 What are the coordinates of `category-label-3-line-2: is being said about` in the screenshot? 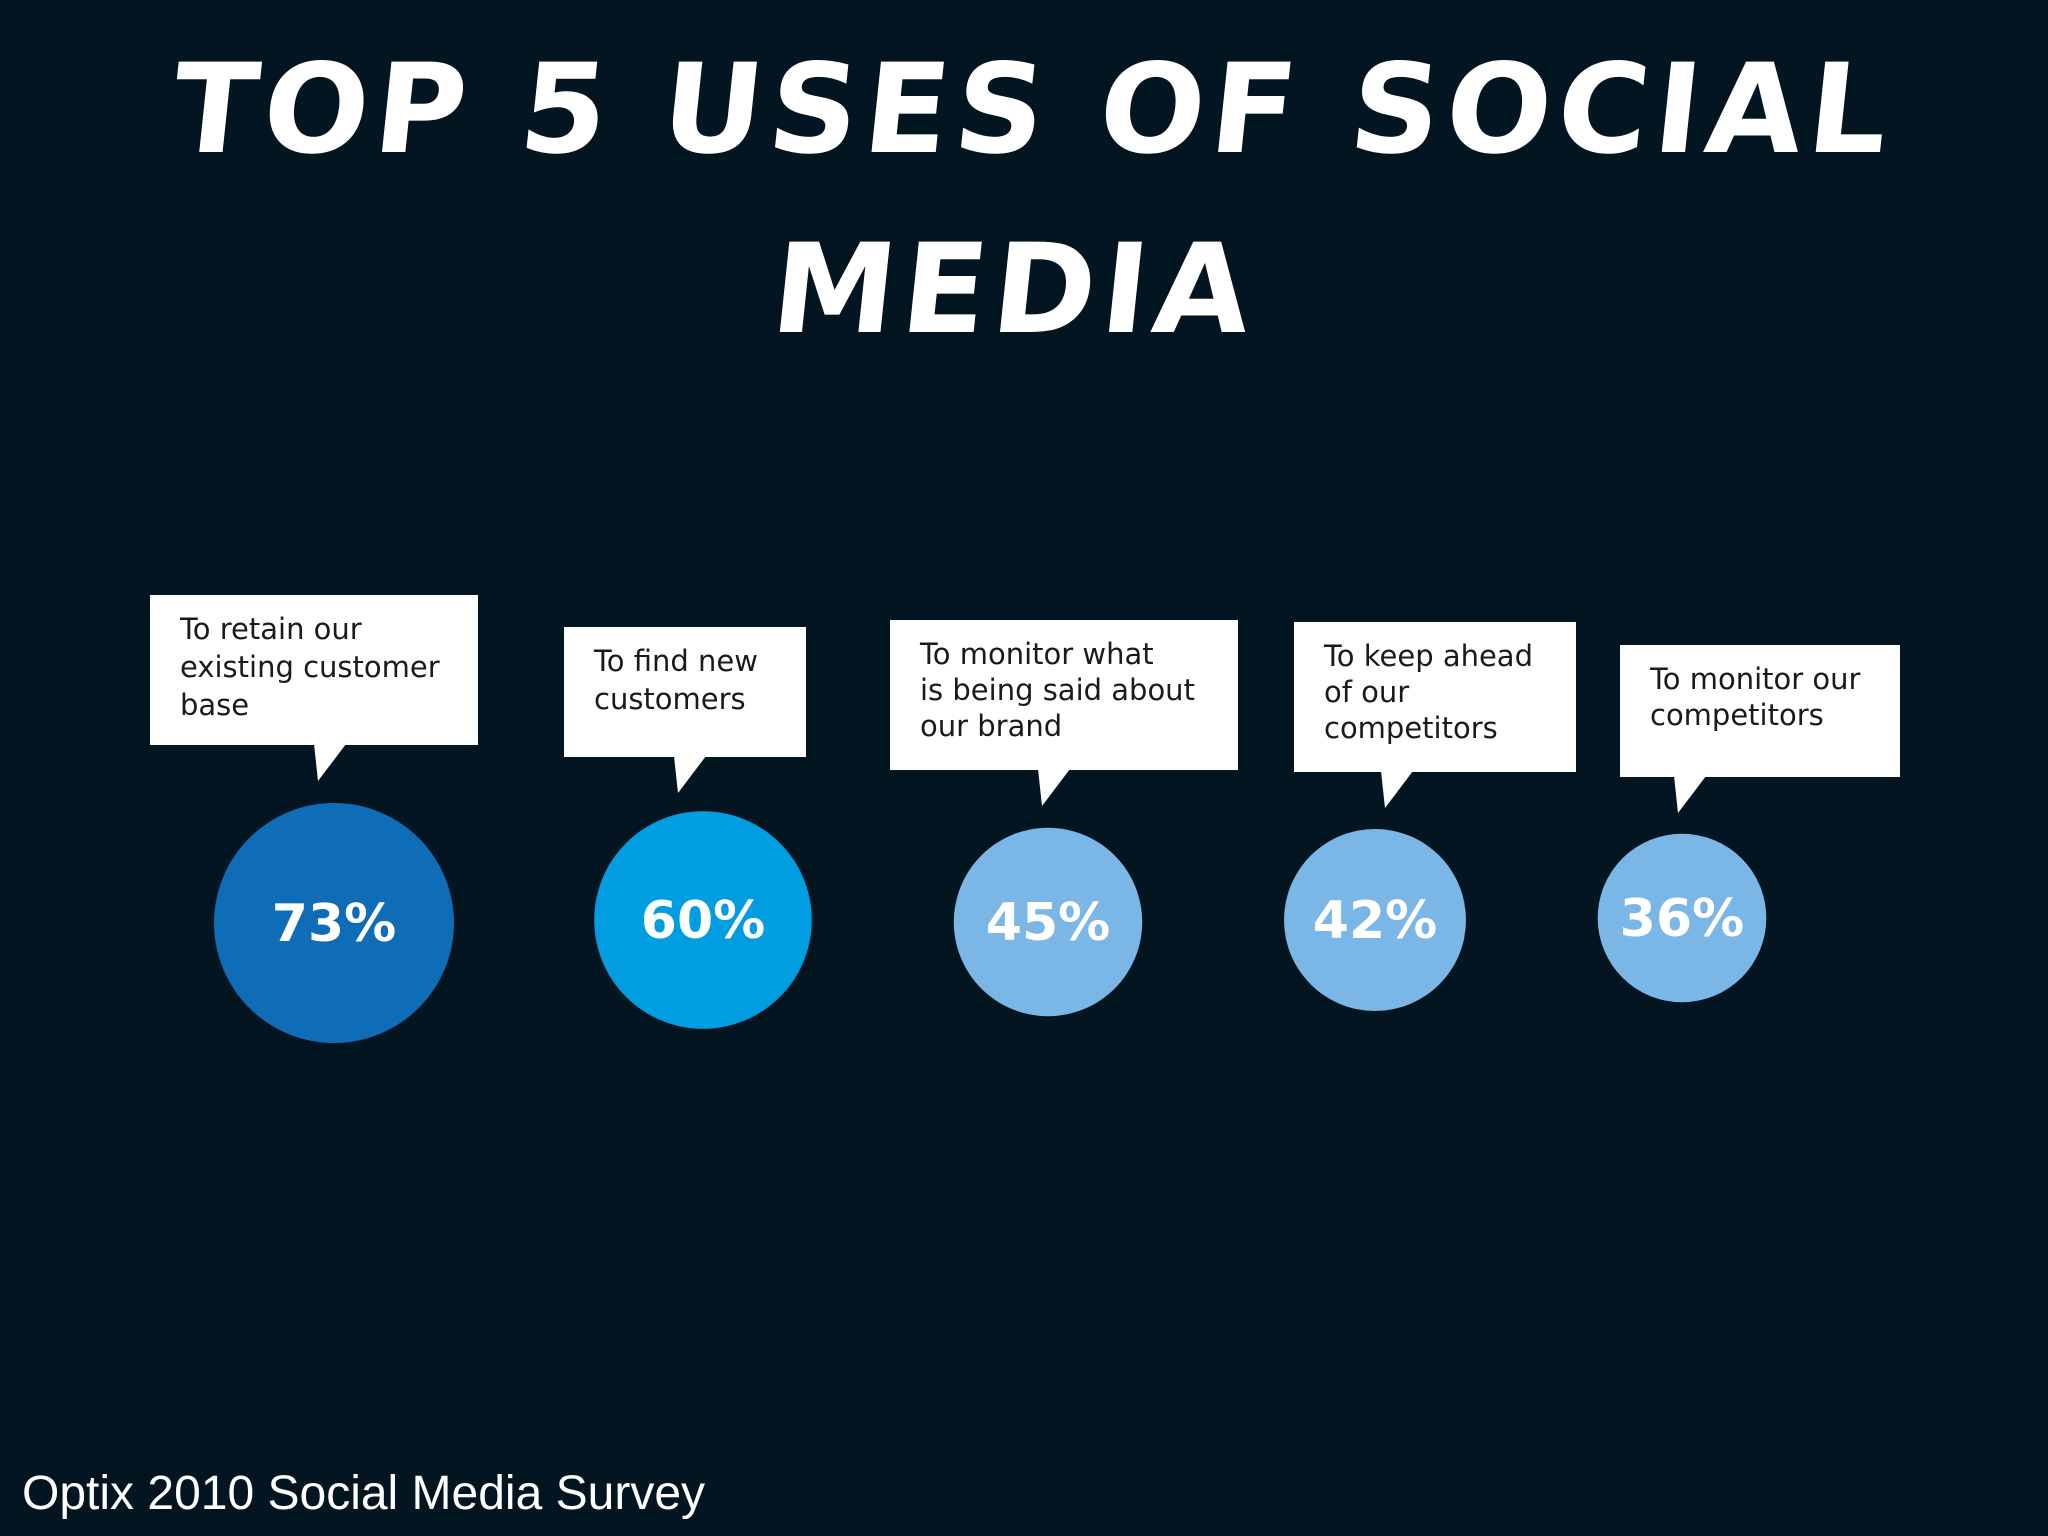 It's located at (1057, 690).